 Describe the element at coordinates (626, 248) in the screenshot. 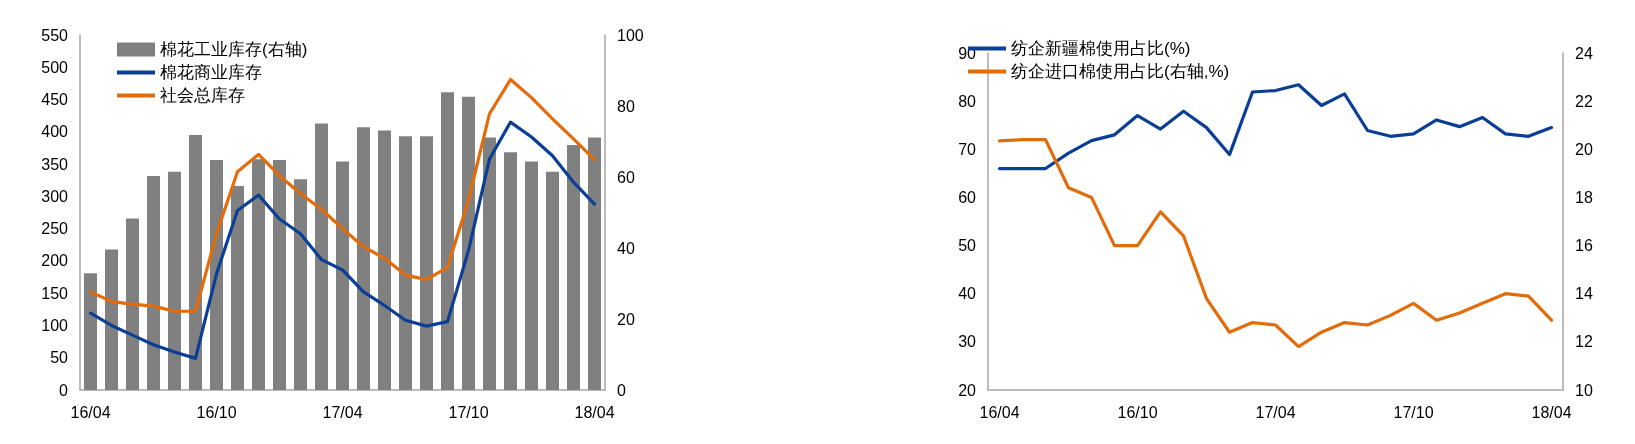

I see `y2-tick-label: 40` at that location.